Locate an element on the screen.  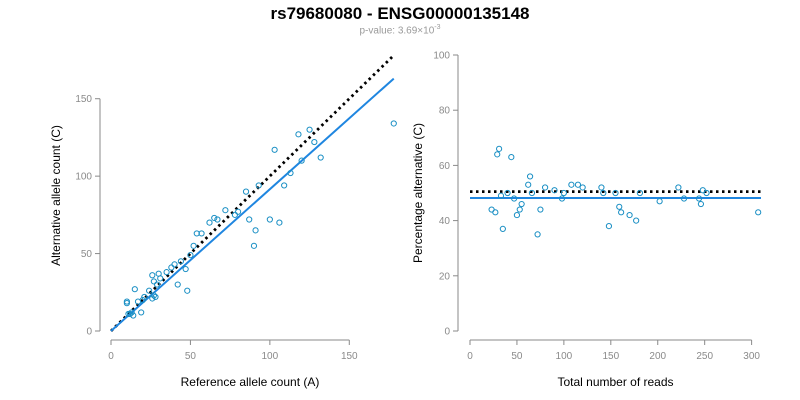
y-axis-label: Alternative allele count (C) is located at coordinates (56, 195).